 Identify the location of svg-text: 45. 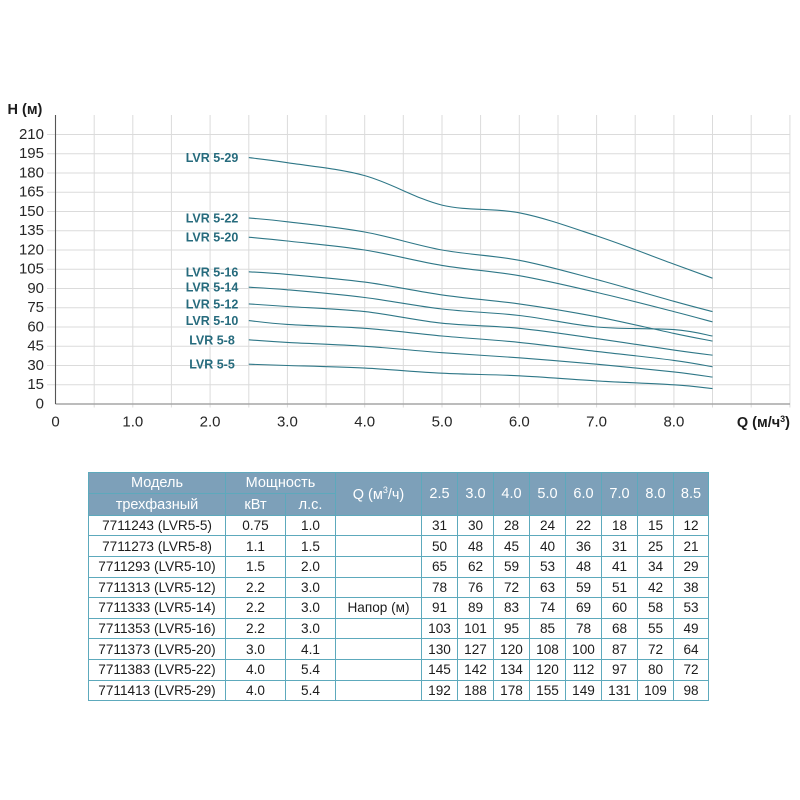
(35, 346).